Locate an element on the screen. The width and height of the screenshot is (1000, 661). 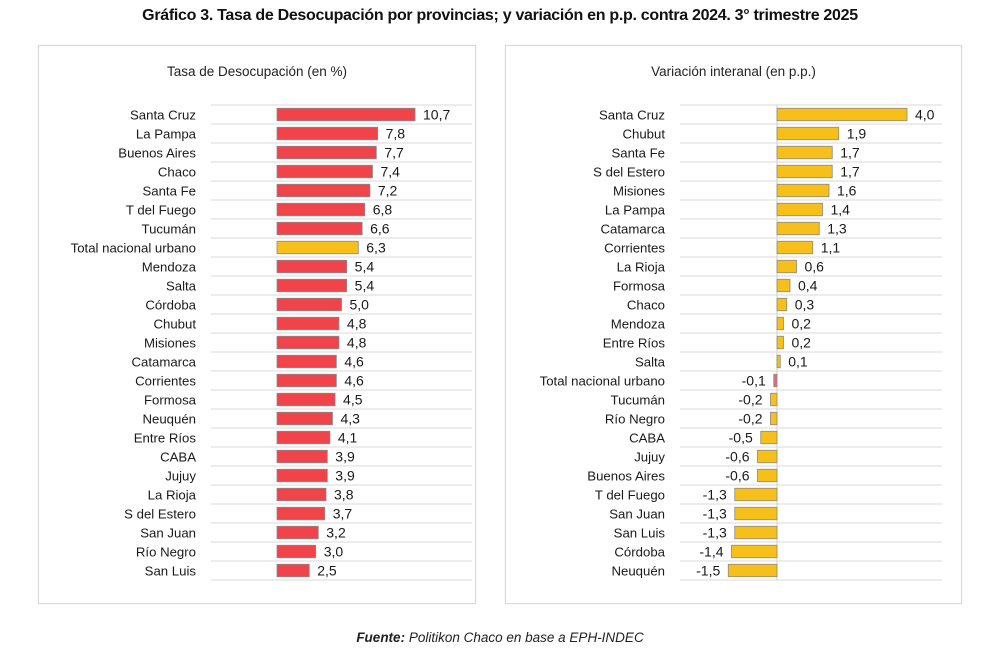
unemployment-rate-title: Tasa de Desocupación (en %) is located at coordinates (257, 71).